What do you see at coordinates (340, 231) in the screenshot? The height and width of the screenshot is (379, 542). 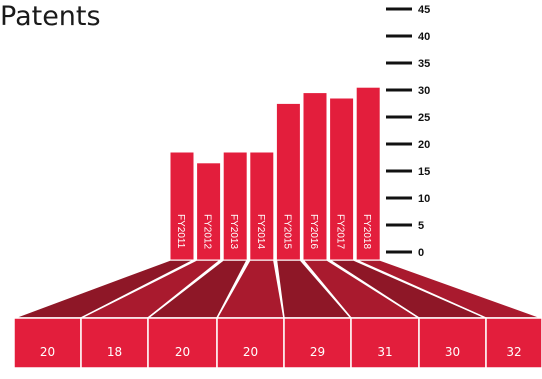 I see `bar-category-label: FY2017` at bounding box center [340, 231].